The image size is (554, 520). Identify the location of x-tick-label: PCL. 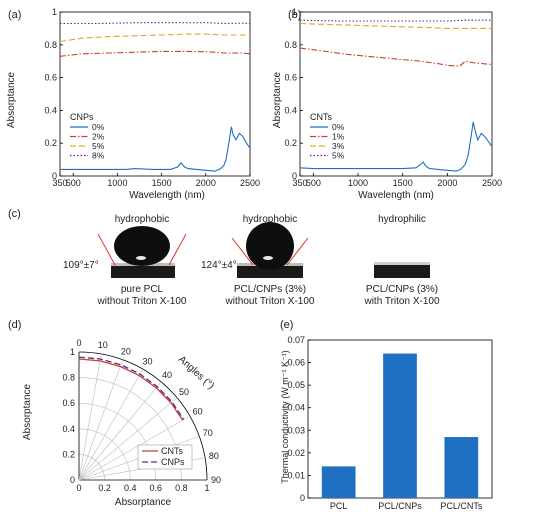
(339, 506).